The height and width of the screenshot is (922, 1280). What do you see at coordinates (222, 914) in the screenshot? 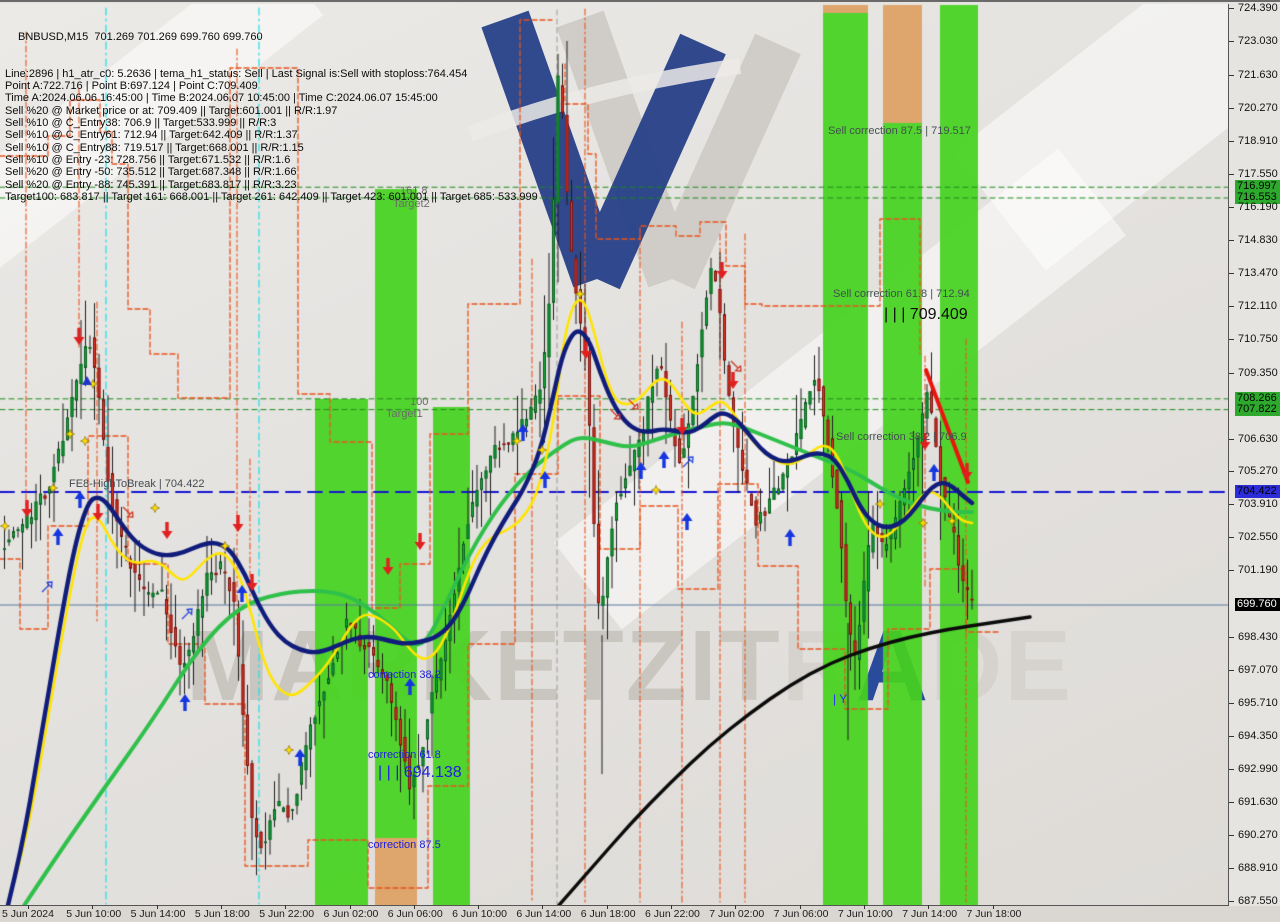
I see `time-label: 5 Jun 18:00` at bounding box center [222, 914].